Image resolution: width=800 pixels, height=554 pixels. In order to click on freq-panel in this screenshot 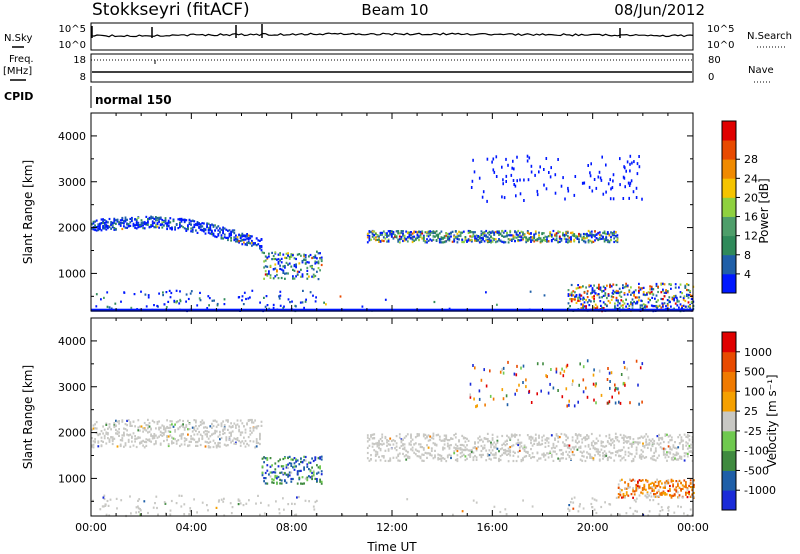, I will do `click(392, 68)`.